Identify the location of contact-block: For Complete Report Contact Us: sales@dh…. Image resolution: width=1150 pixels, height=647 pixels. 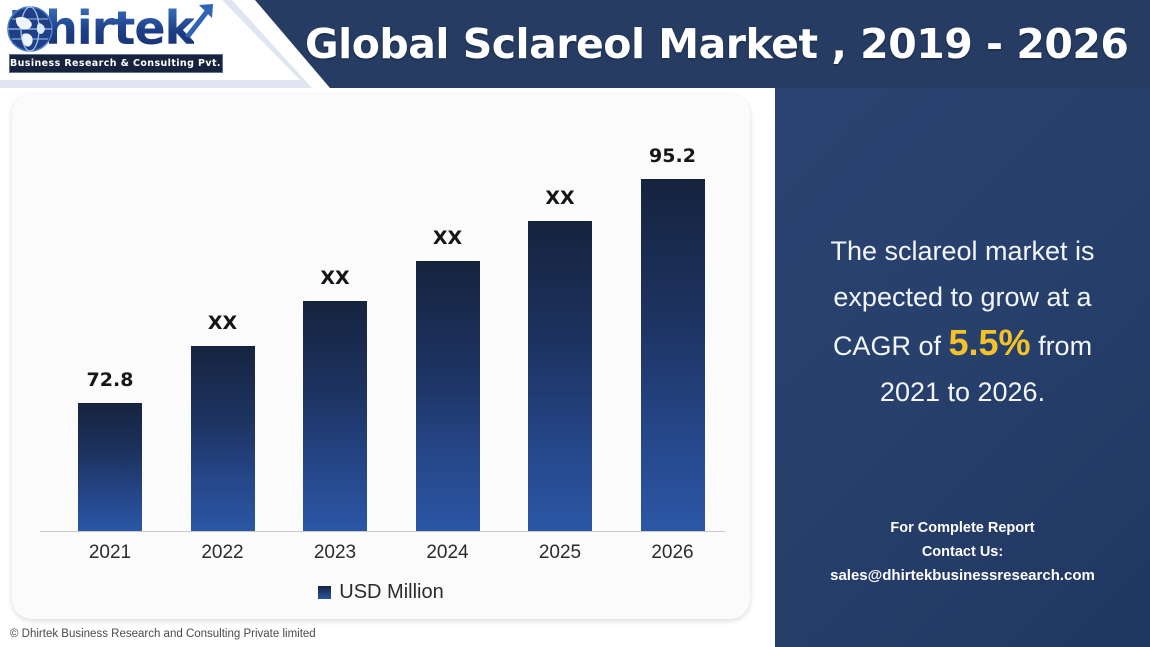
(962, 552).